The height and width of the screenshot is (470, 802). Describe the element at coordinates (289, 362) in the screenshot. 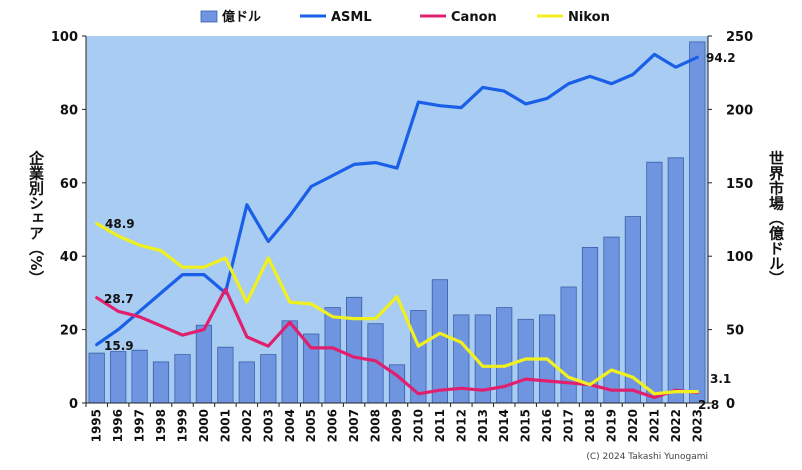

I see `bar-2004` at that location.